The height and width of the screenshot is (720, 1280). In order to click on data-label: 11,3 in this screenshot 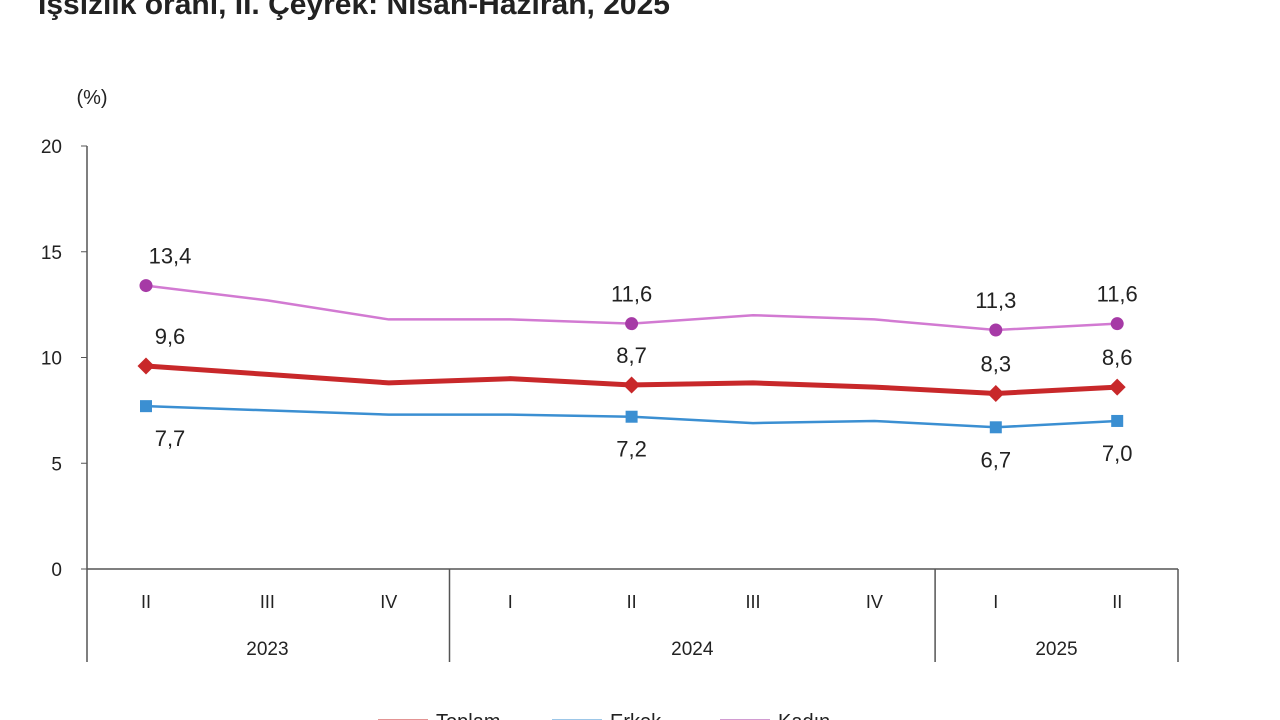, I will do `click(995, 300)`.